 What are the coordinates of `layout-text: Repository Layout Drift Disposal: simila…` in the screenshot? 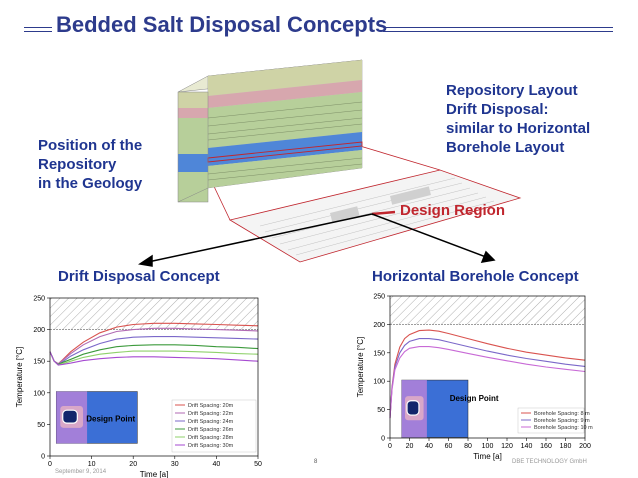 It's located at (518, 119).